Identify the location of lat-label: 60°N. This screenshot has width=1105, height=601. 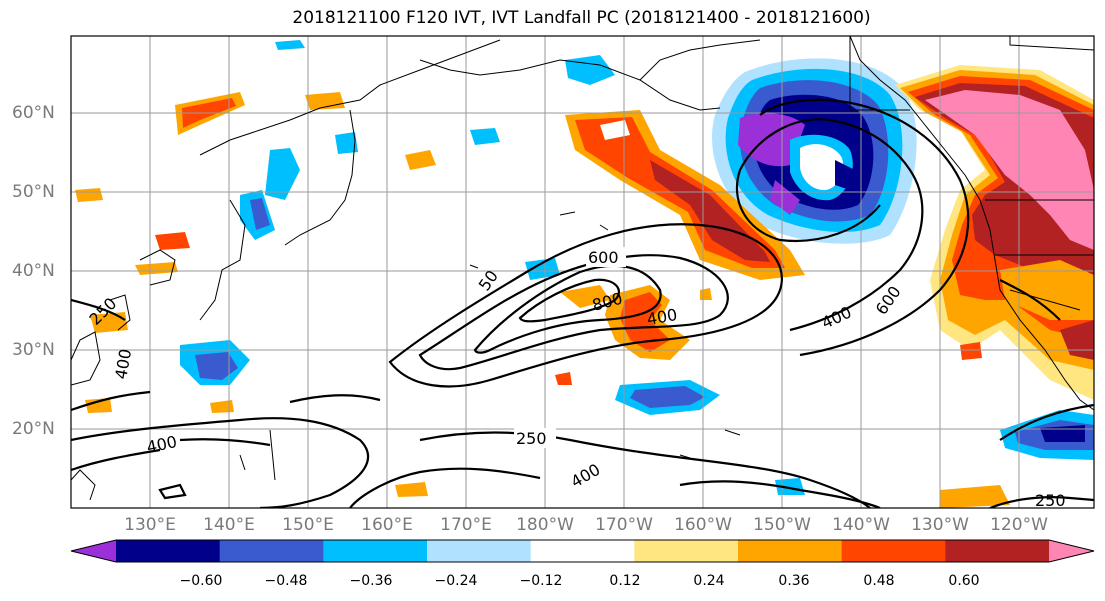
(33, 113).